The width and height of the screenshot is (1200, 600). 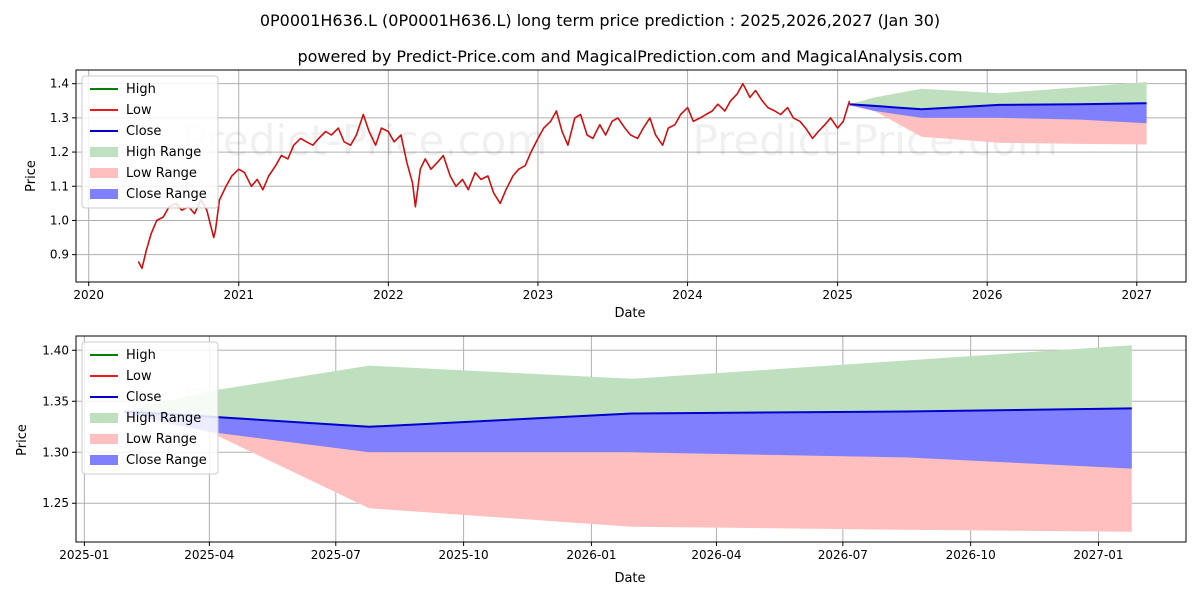 What do you see at coordinates (55, 401) in the screenshot?
I see `y-tick-label: 1.35` at bounding box center [55, 401].